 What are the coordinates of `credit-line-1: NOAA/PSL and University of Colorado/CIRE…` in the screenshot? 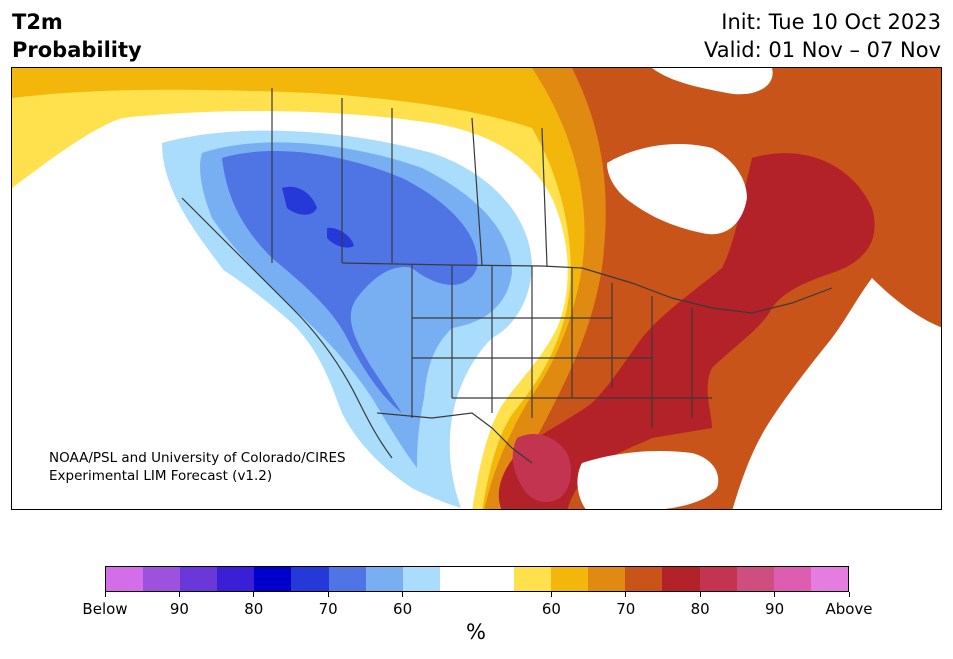 It's located at (197, 458).